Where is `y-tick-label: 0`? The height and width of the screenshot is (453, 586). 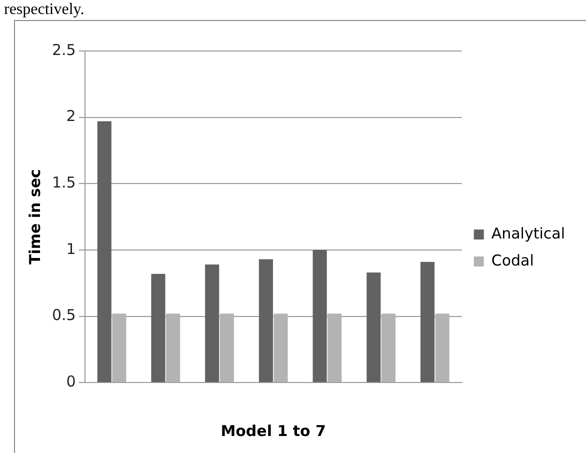 y-tick-label: 0 is located at coordinates (71, 381).